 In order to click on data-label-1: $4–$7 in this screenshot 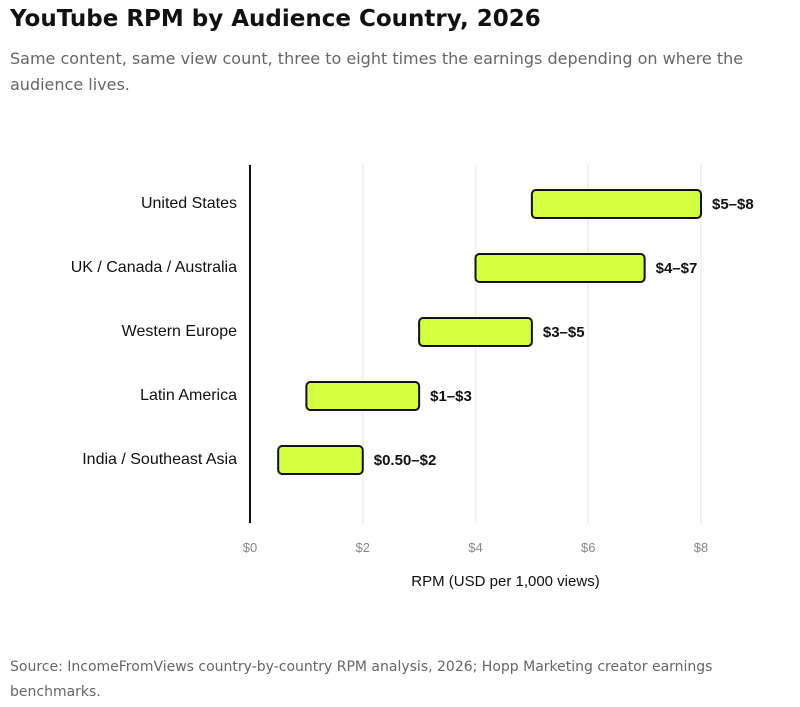, I will do `click(677, 268)`.